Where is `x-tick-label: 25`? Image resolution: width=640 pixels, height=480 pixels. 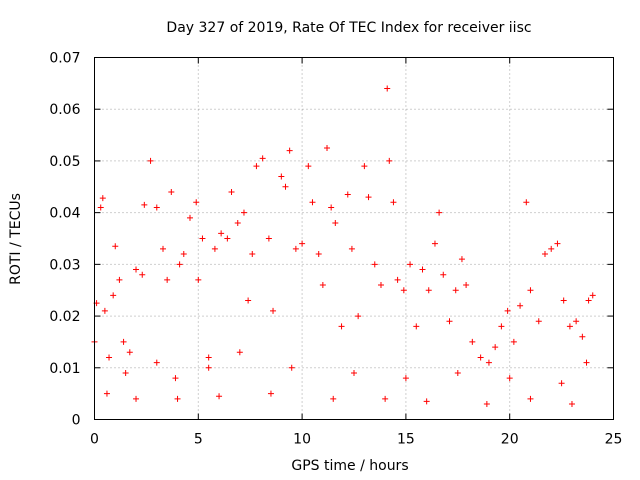 x-tick-label: 25 is located at coordinates (614, 440).